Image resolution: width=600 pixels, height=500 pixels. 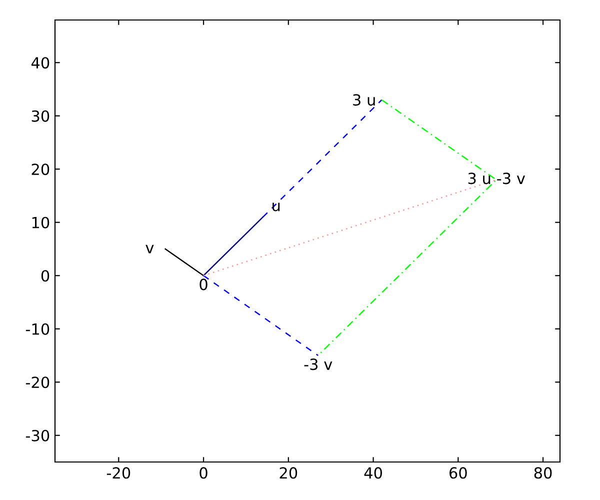 I want to click on y-tick-label: -30, so click(x=38, y=436).